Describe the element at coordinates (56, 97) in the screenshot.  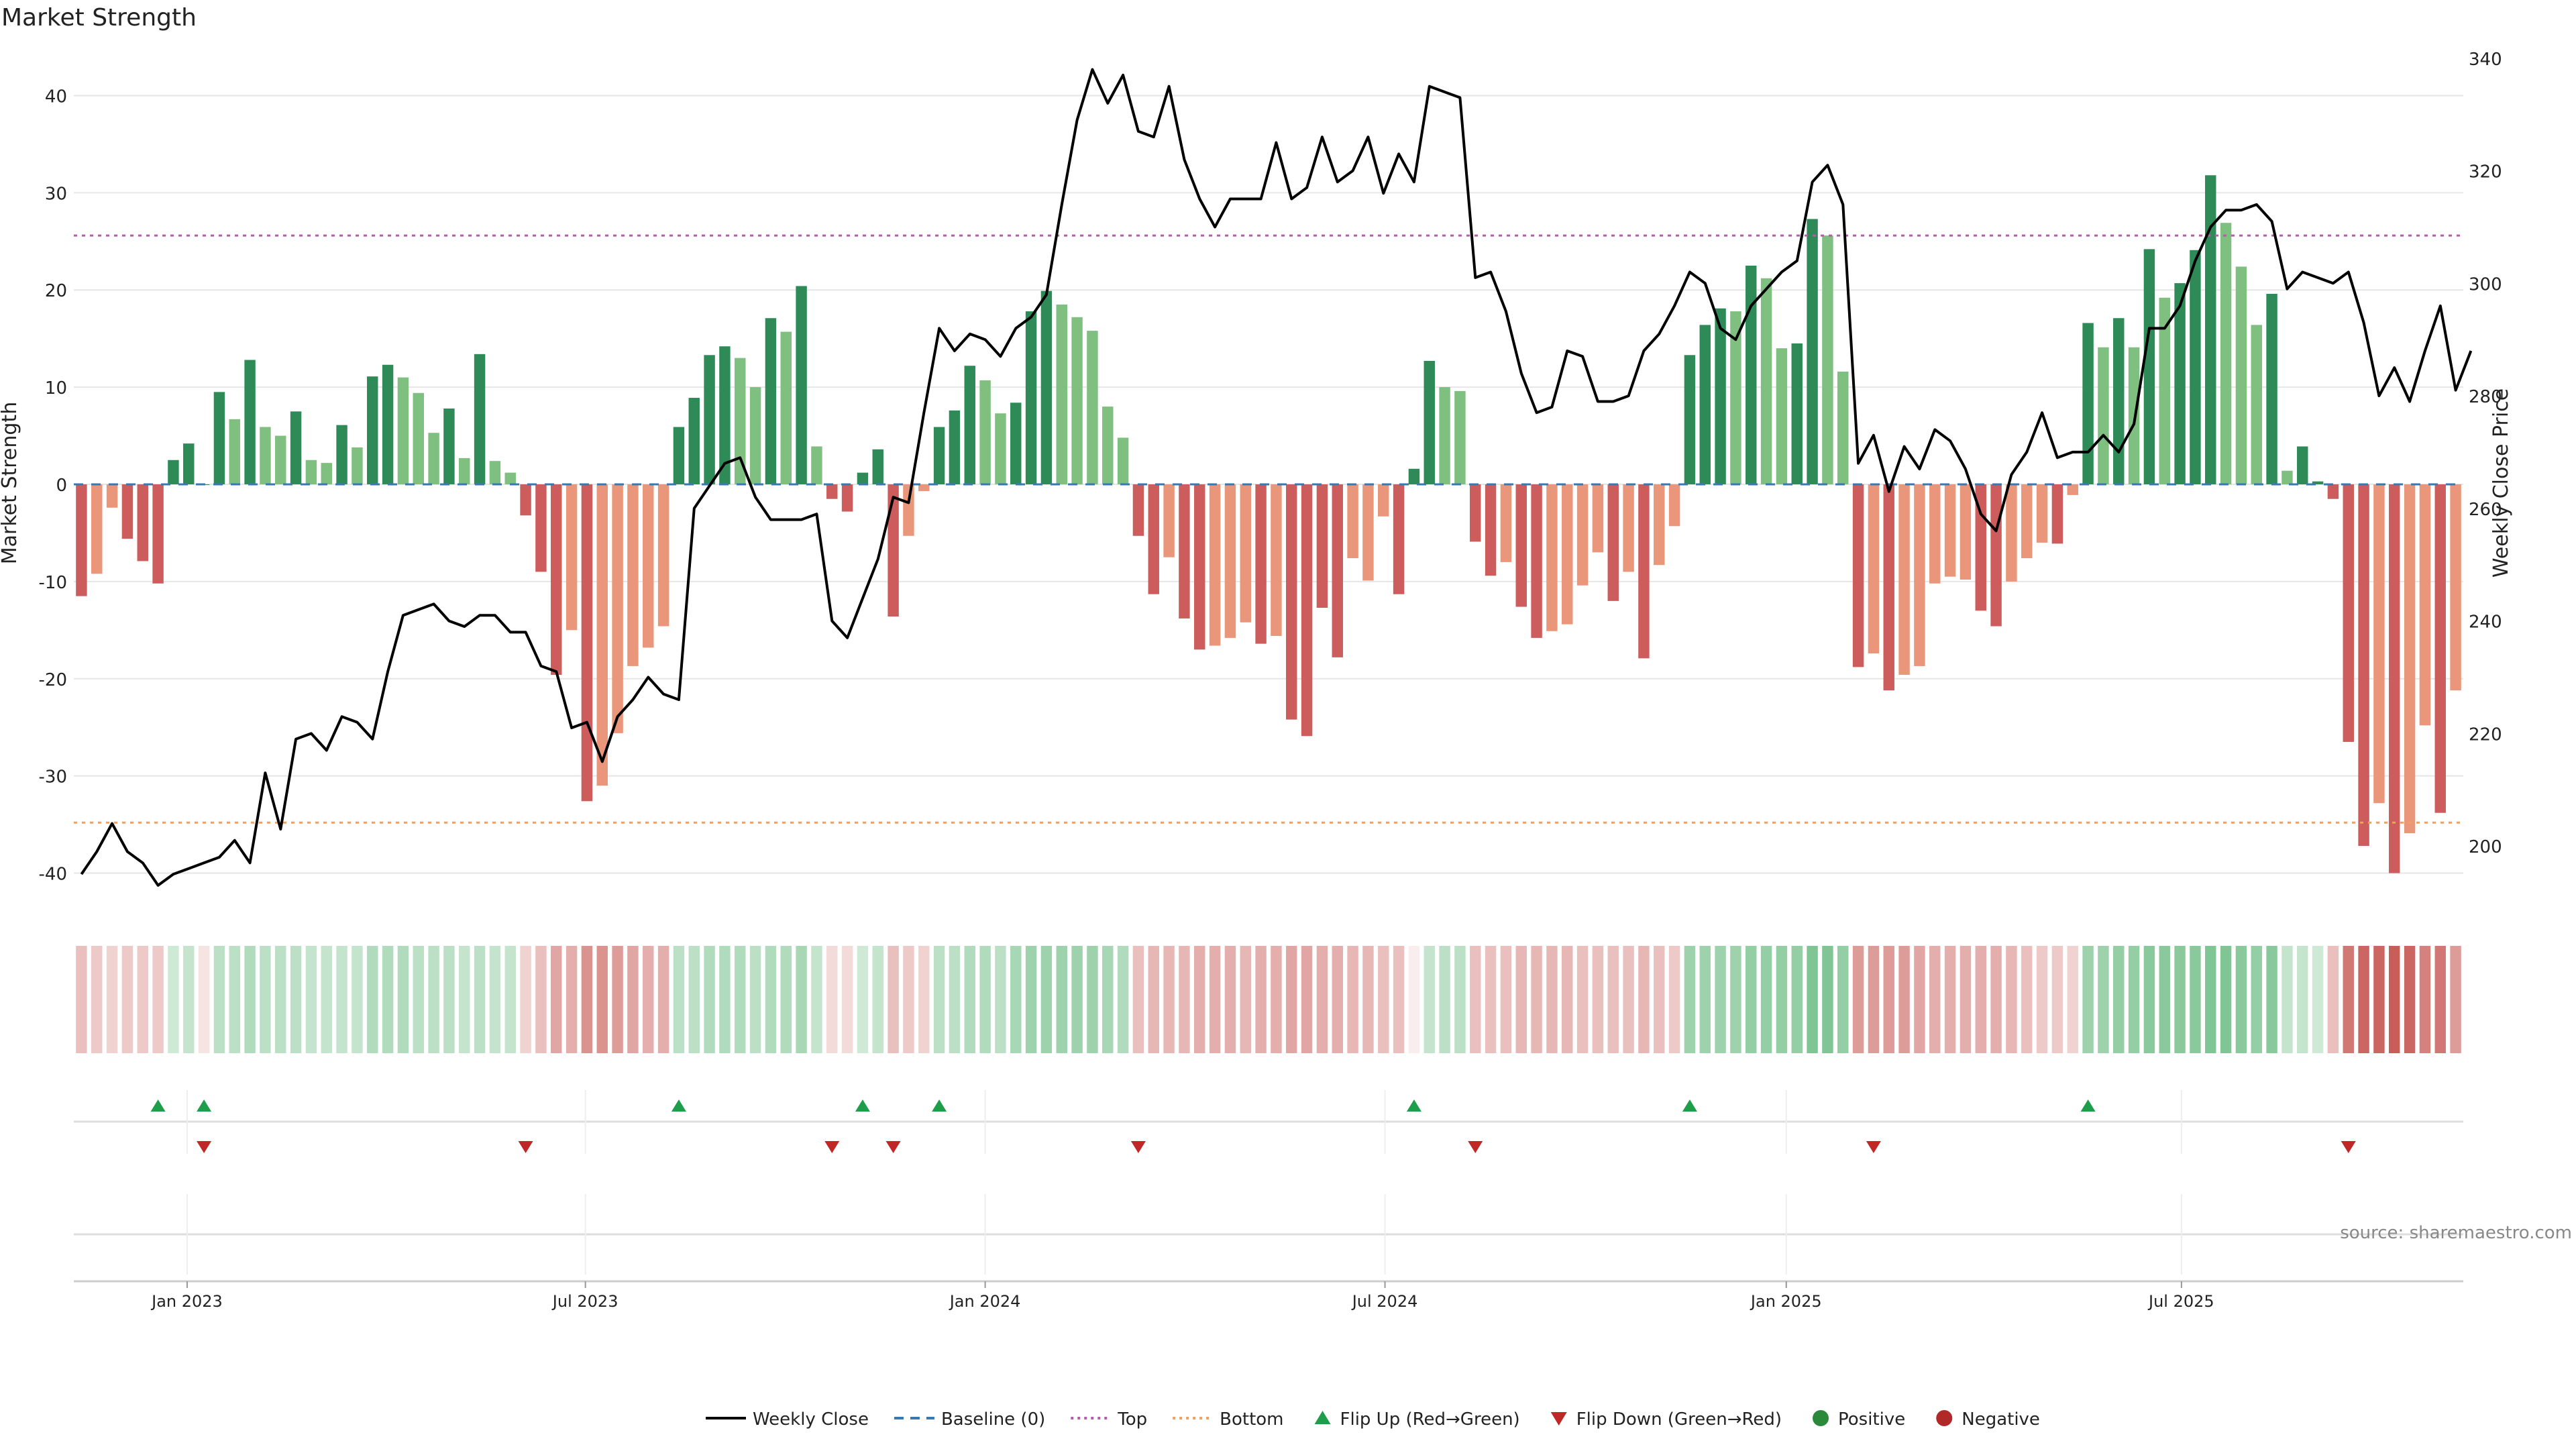
I see `y-tick-label: 40` at that location.